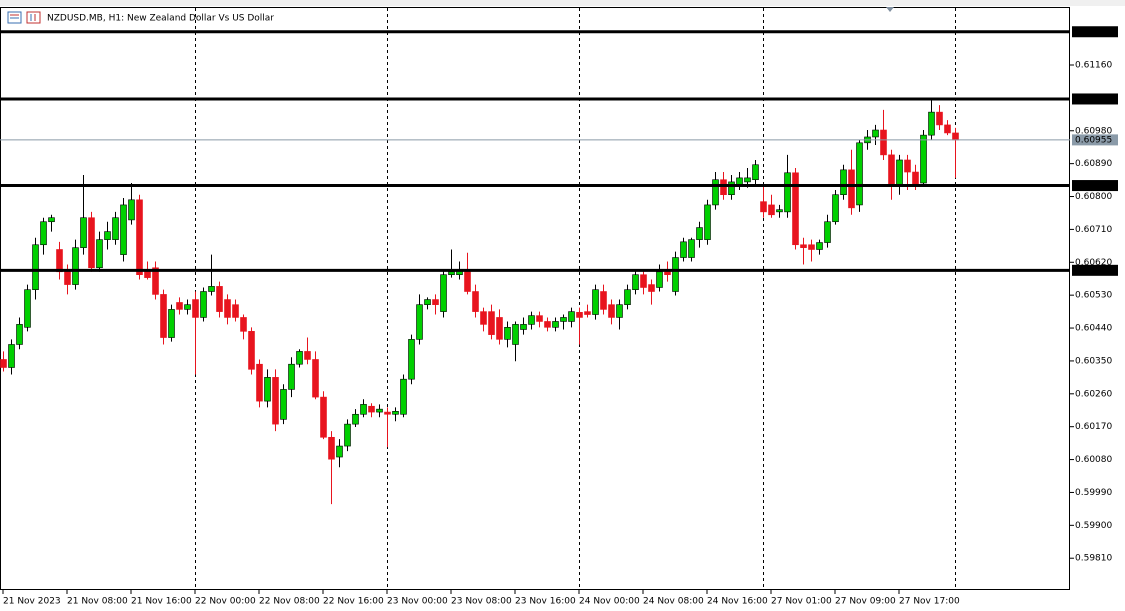 This screenshot has width=1125, height=611. I want to click on x-tick-label: 24 Nov 00:00, so click(609, 602).